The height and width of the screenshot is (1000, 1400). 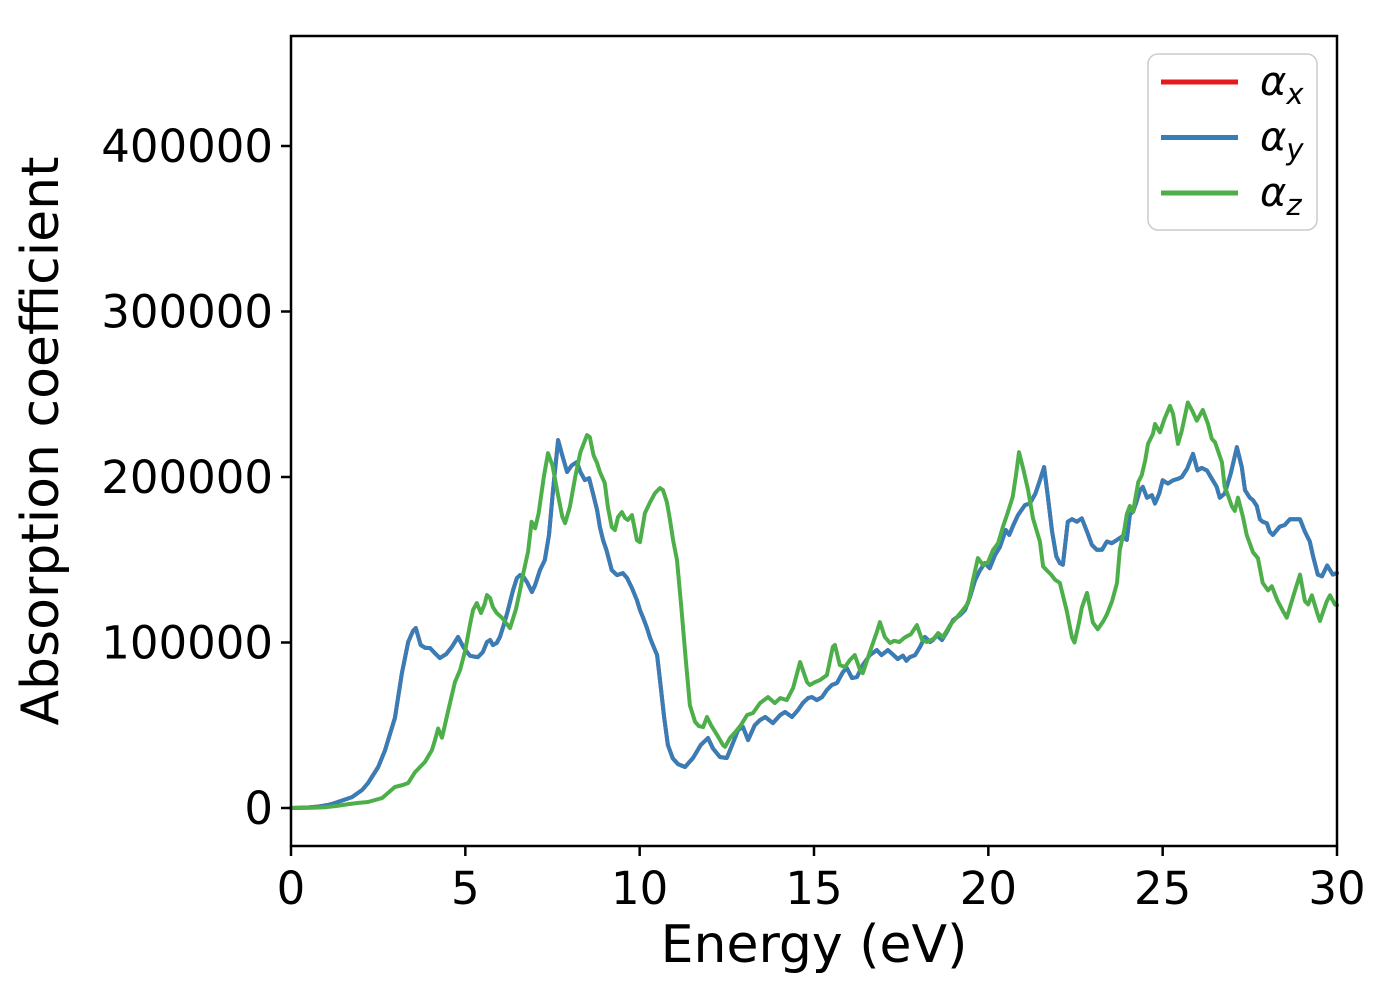 I want to click on legend-label-alpha-x: αx, so click(x=1282, y=85).